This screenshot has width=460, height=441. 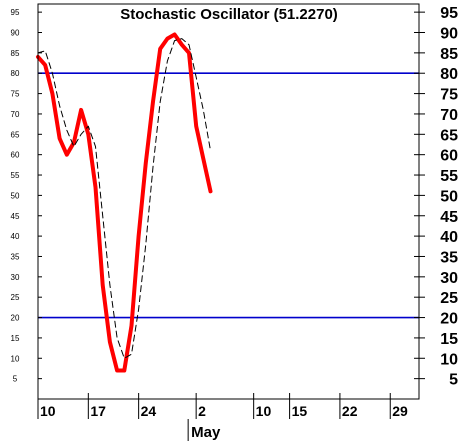 What do you see at coordinates (15, 318) in the screenshot?
I see `left-tick-label: 20` at bounding box center [15, 318].